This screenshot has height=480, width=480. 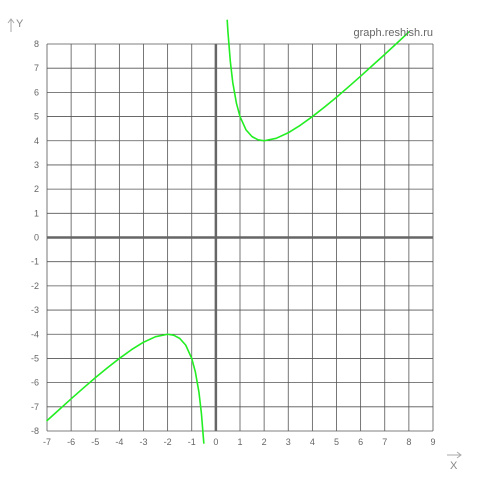 What do you see at coordinates (454, 455) in the screenshot?
I see `x-axis-arrow-icon` at bounding box center [454, 455].